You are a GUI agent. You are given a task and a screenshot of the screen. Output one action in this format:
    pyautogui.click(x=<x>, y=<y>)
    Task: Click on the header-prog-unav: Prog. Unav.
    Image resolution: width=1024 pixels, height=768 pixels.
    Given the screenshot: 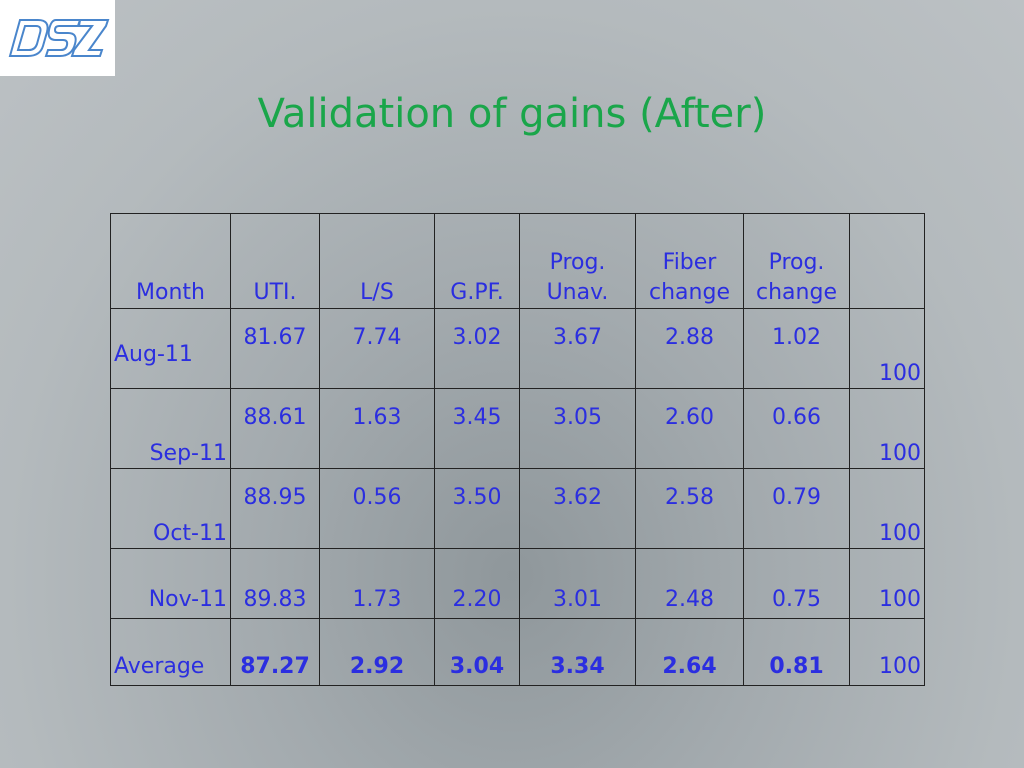 What is the action you would take?
    pyautogui.click(x=577, y=261)
    